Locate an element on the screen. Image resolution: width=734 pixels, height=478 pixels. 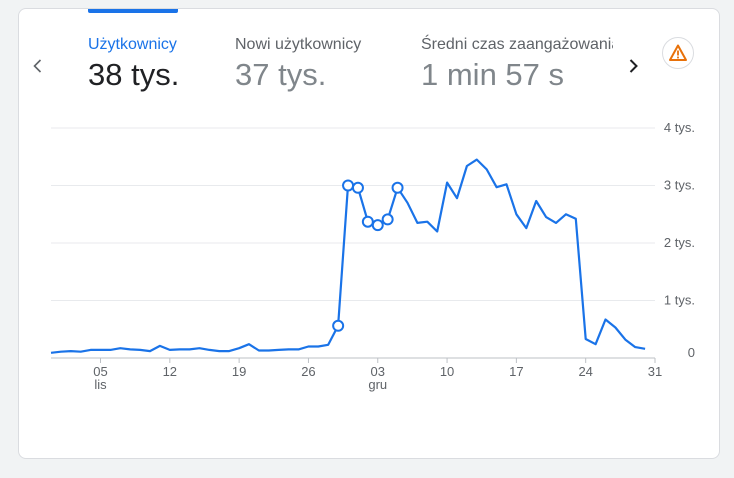
tab-avg-engagement-time: Średni czas zaangażowania 1 min 57 s is located at coordinates (517, 54).